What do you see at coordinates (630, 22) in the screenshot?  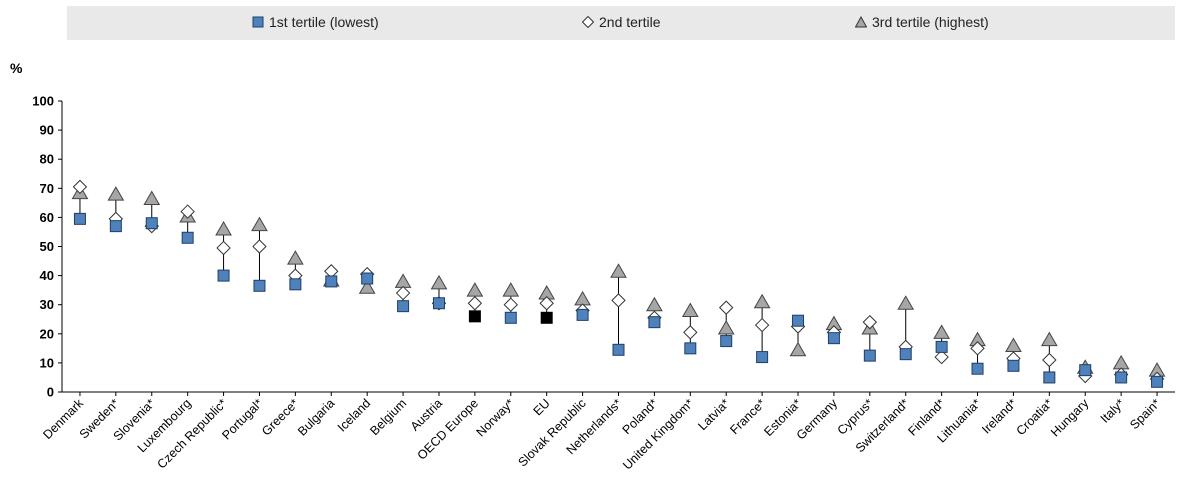 I see `legend-label-2nd-tertile: 2nd tertile` at bounding box center [630, 22].